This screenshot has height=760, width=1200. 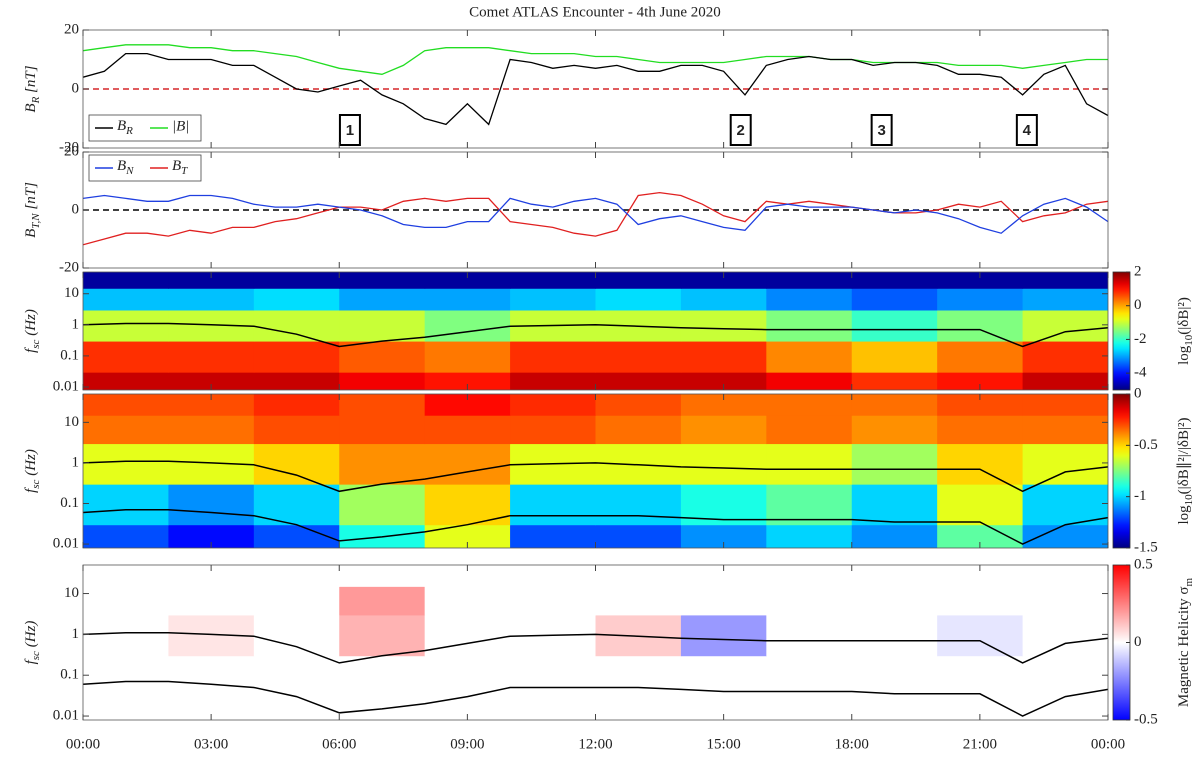 What do you see at coordinates (211, 744) in the screenshot?
I see `x-tick-label: 03:00` at bounding box center [211, 744].